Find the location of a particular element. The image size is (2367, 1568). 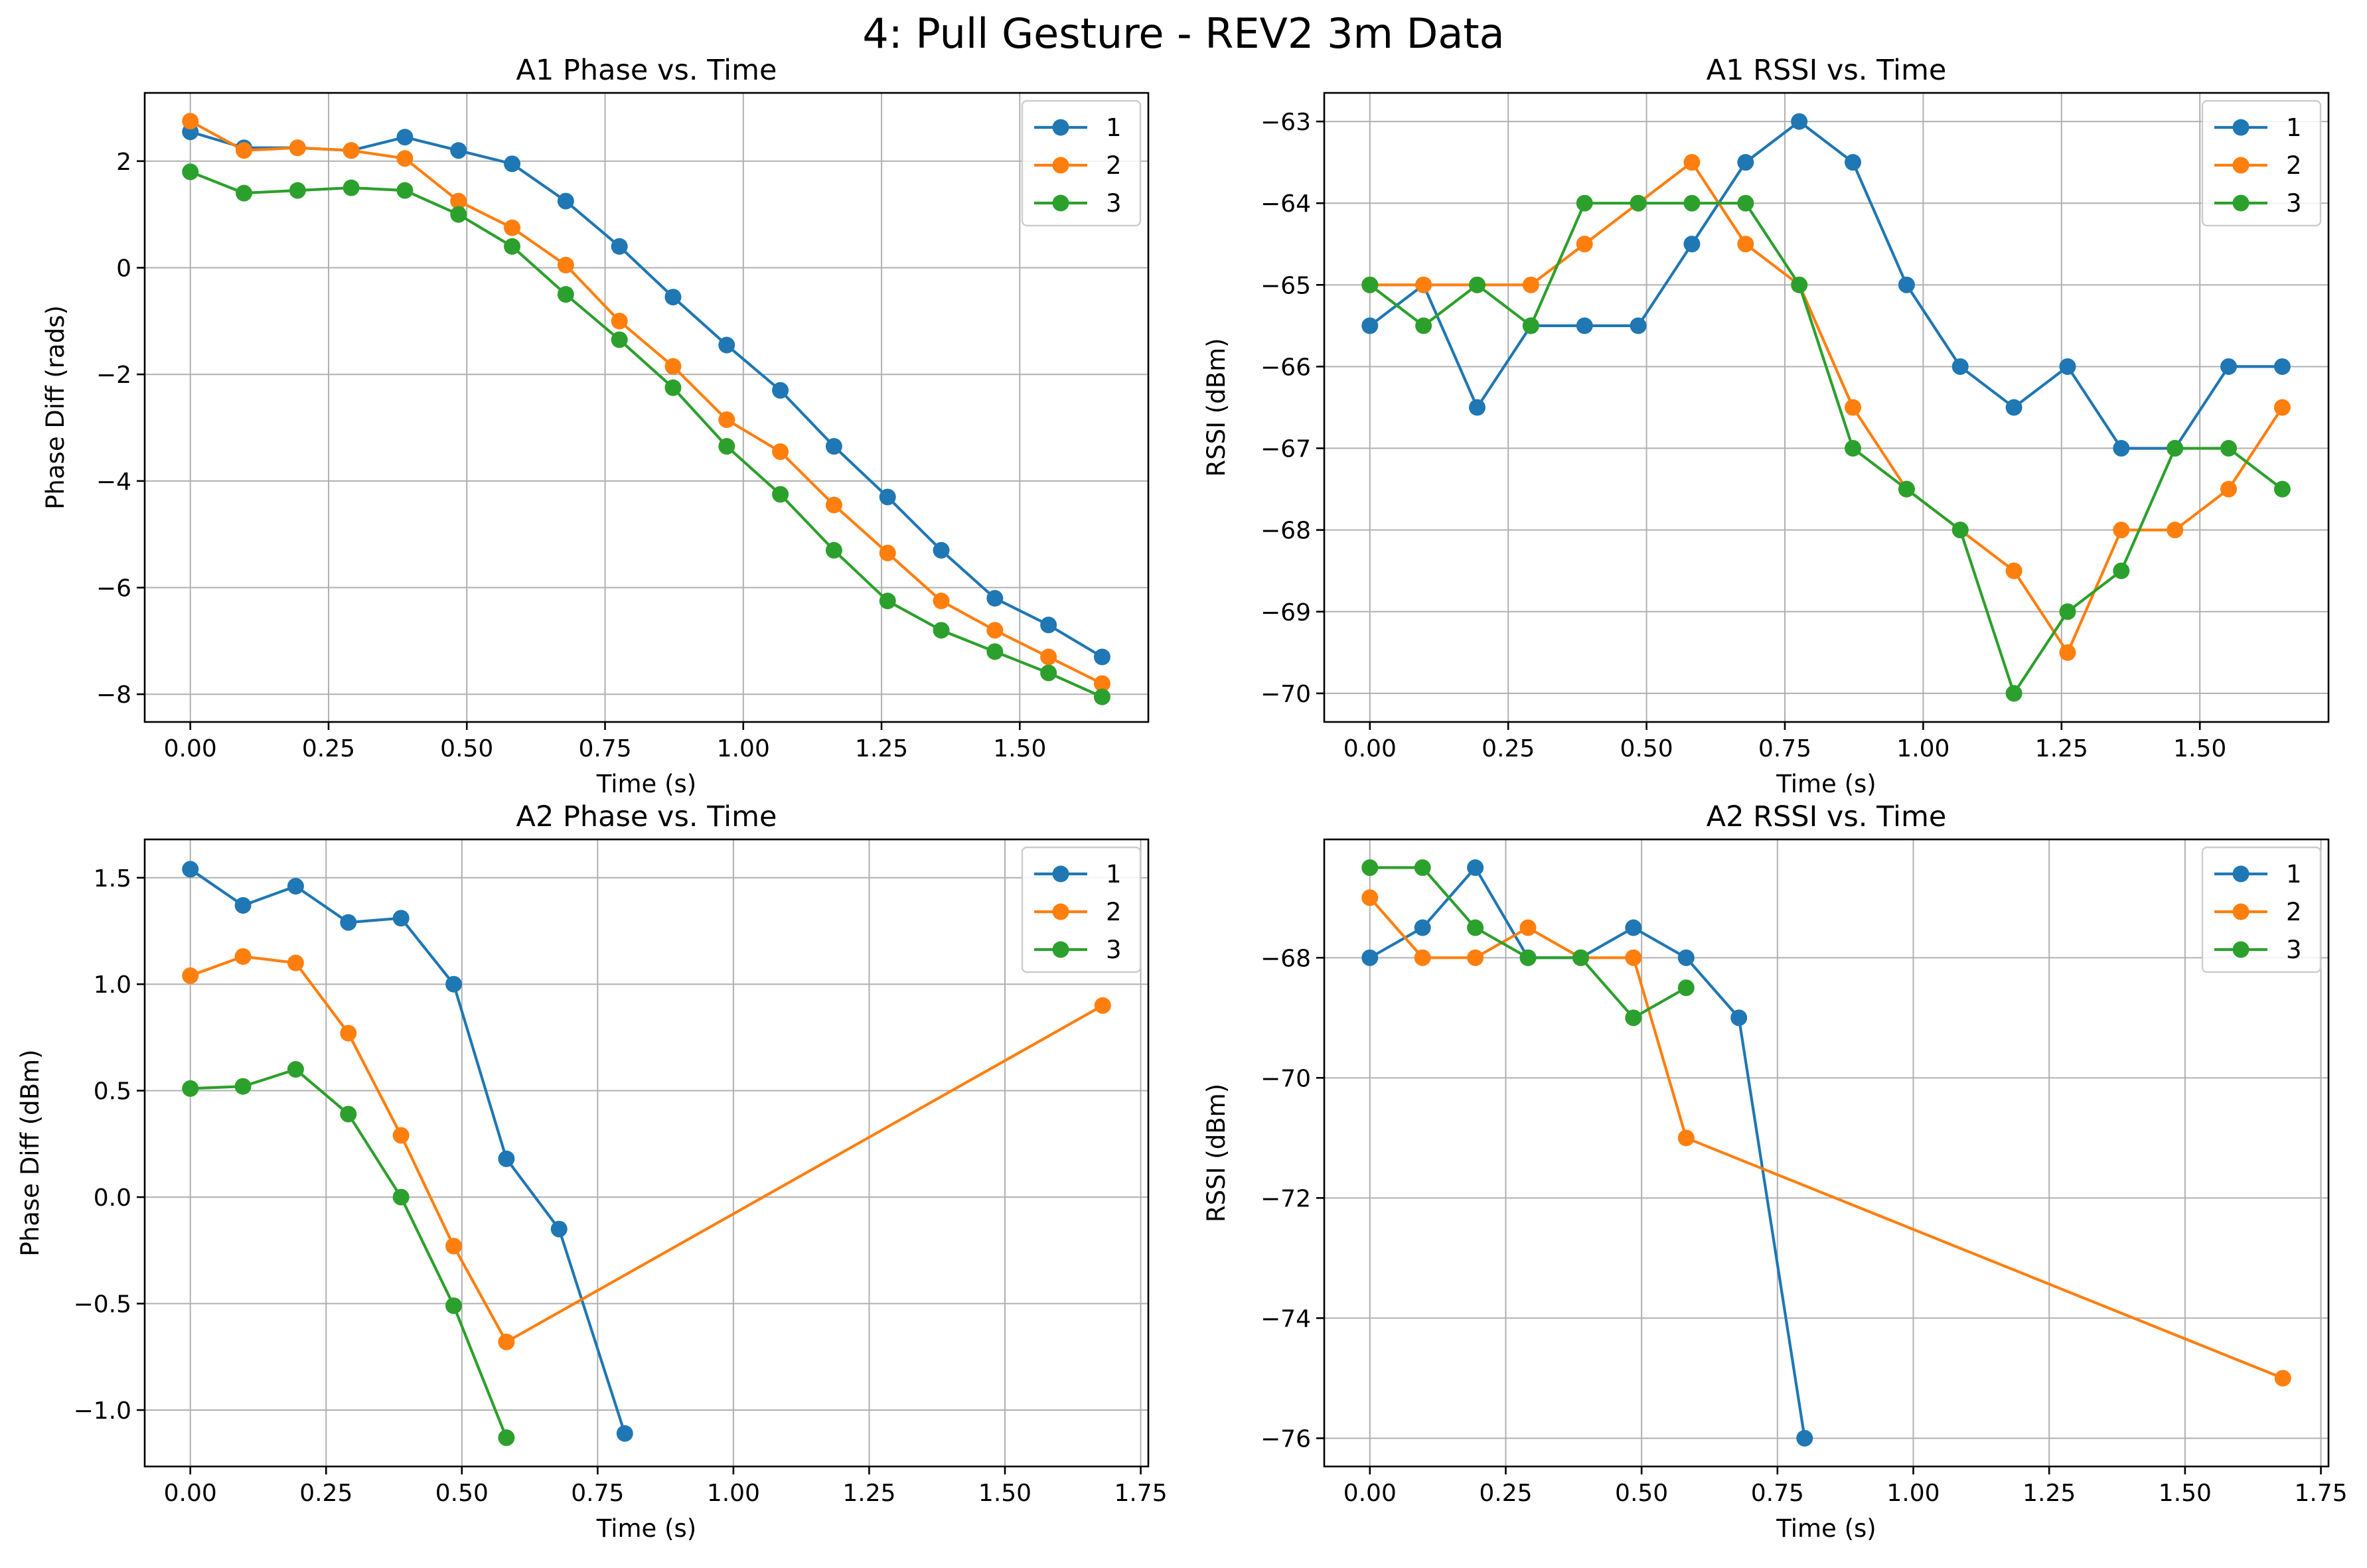

x-tick-label: 0.25 is located at coordinates (328, 748).